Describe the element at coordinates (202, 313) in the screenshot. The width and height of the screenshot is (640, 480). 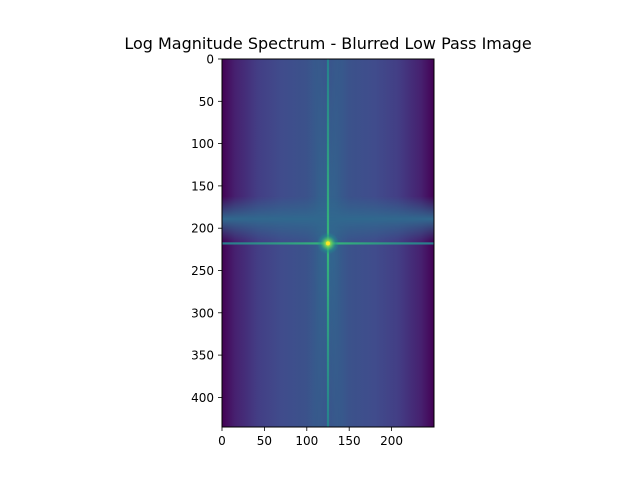
I see `y-tick-label: 300` at that location.